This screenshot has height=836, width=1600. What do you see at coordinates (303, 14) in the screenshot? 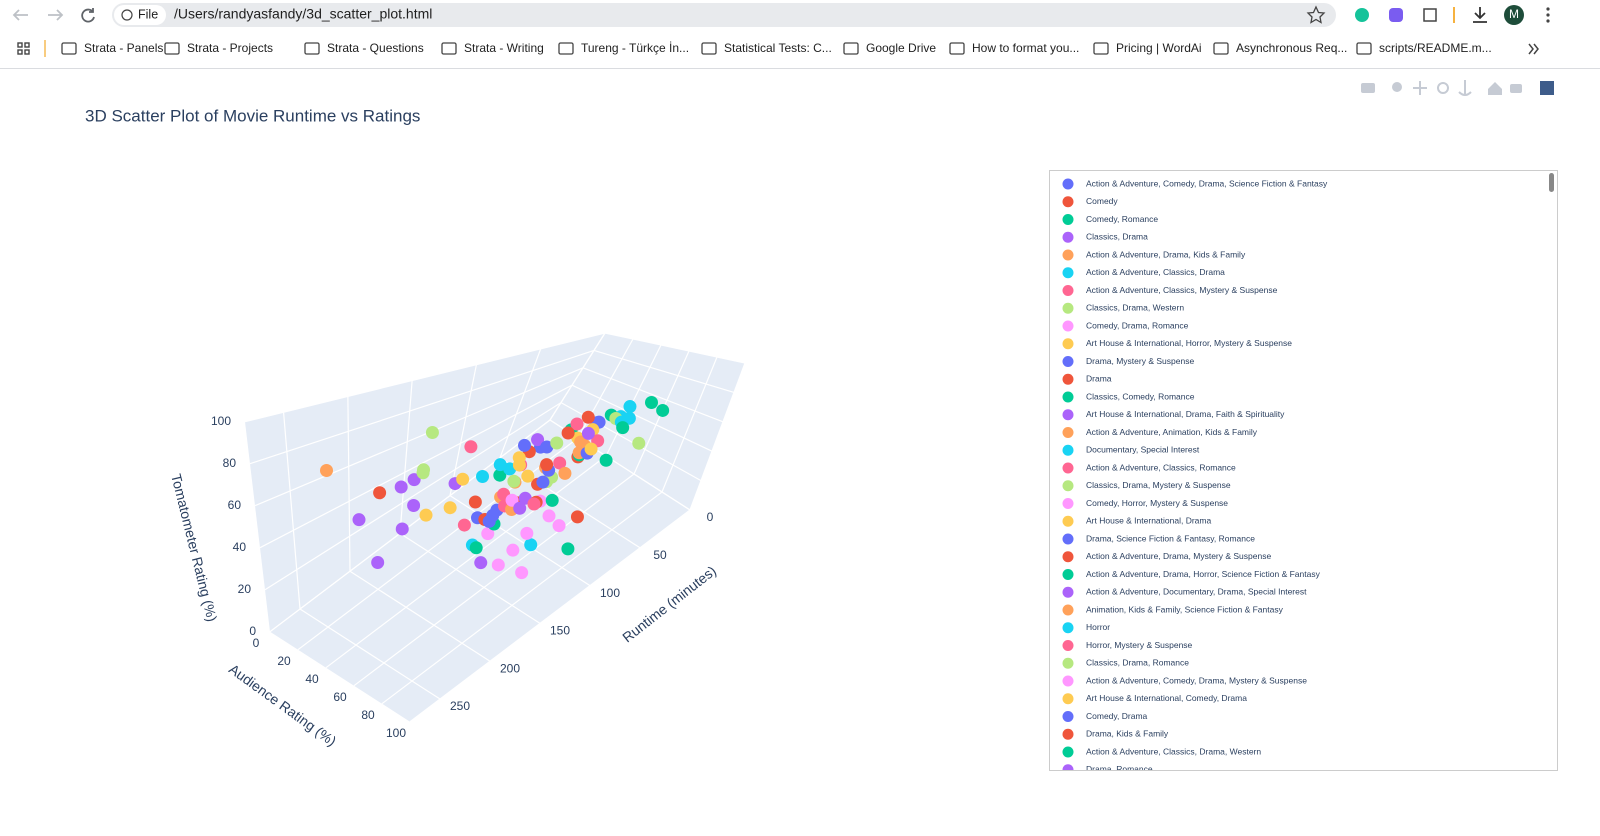
I see `url: /Users/randyasfandy/3d_scatter_plot.html` at bounding box center [303, 14].